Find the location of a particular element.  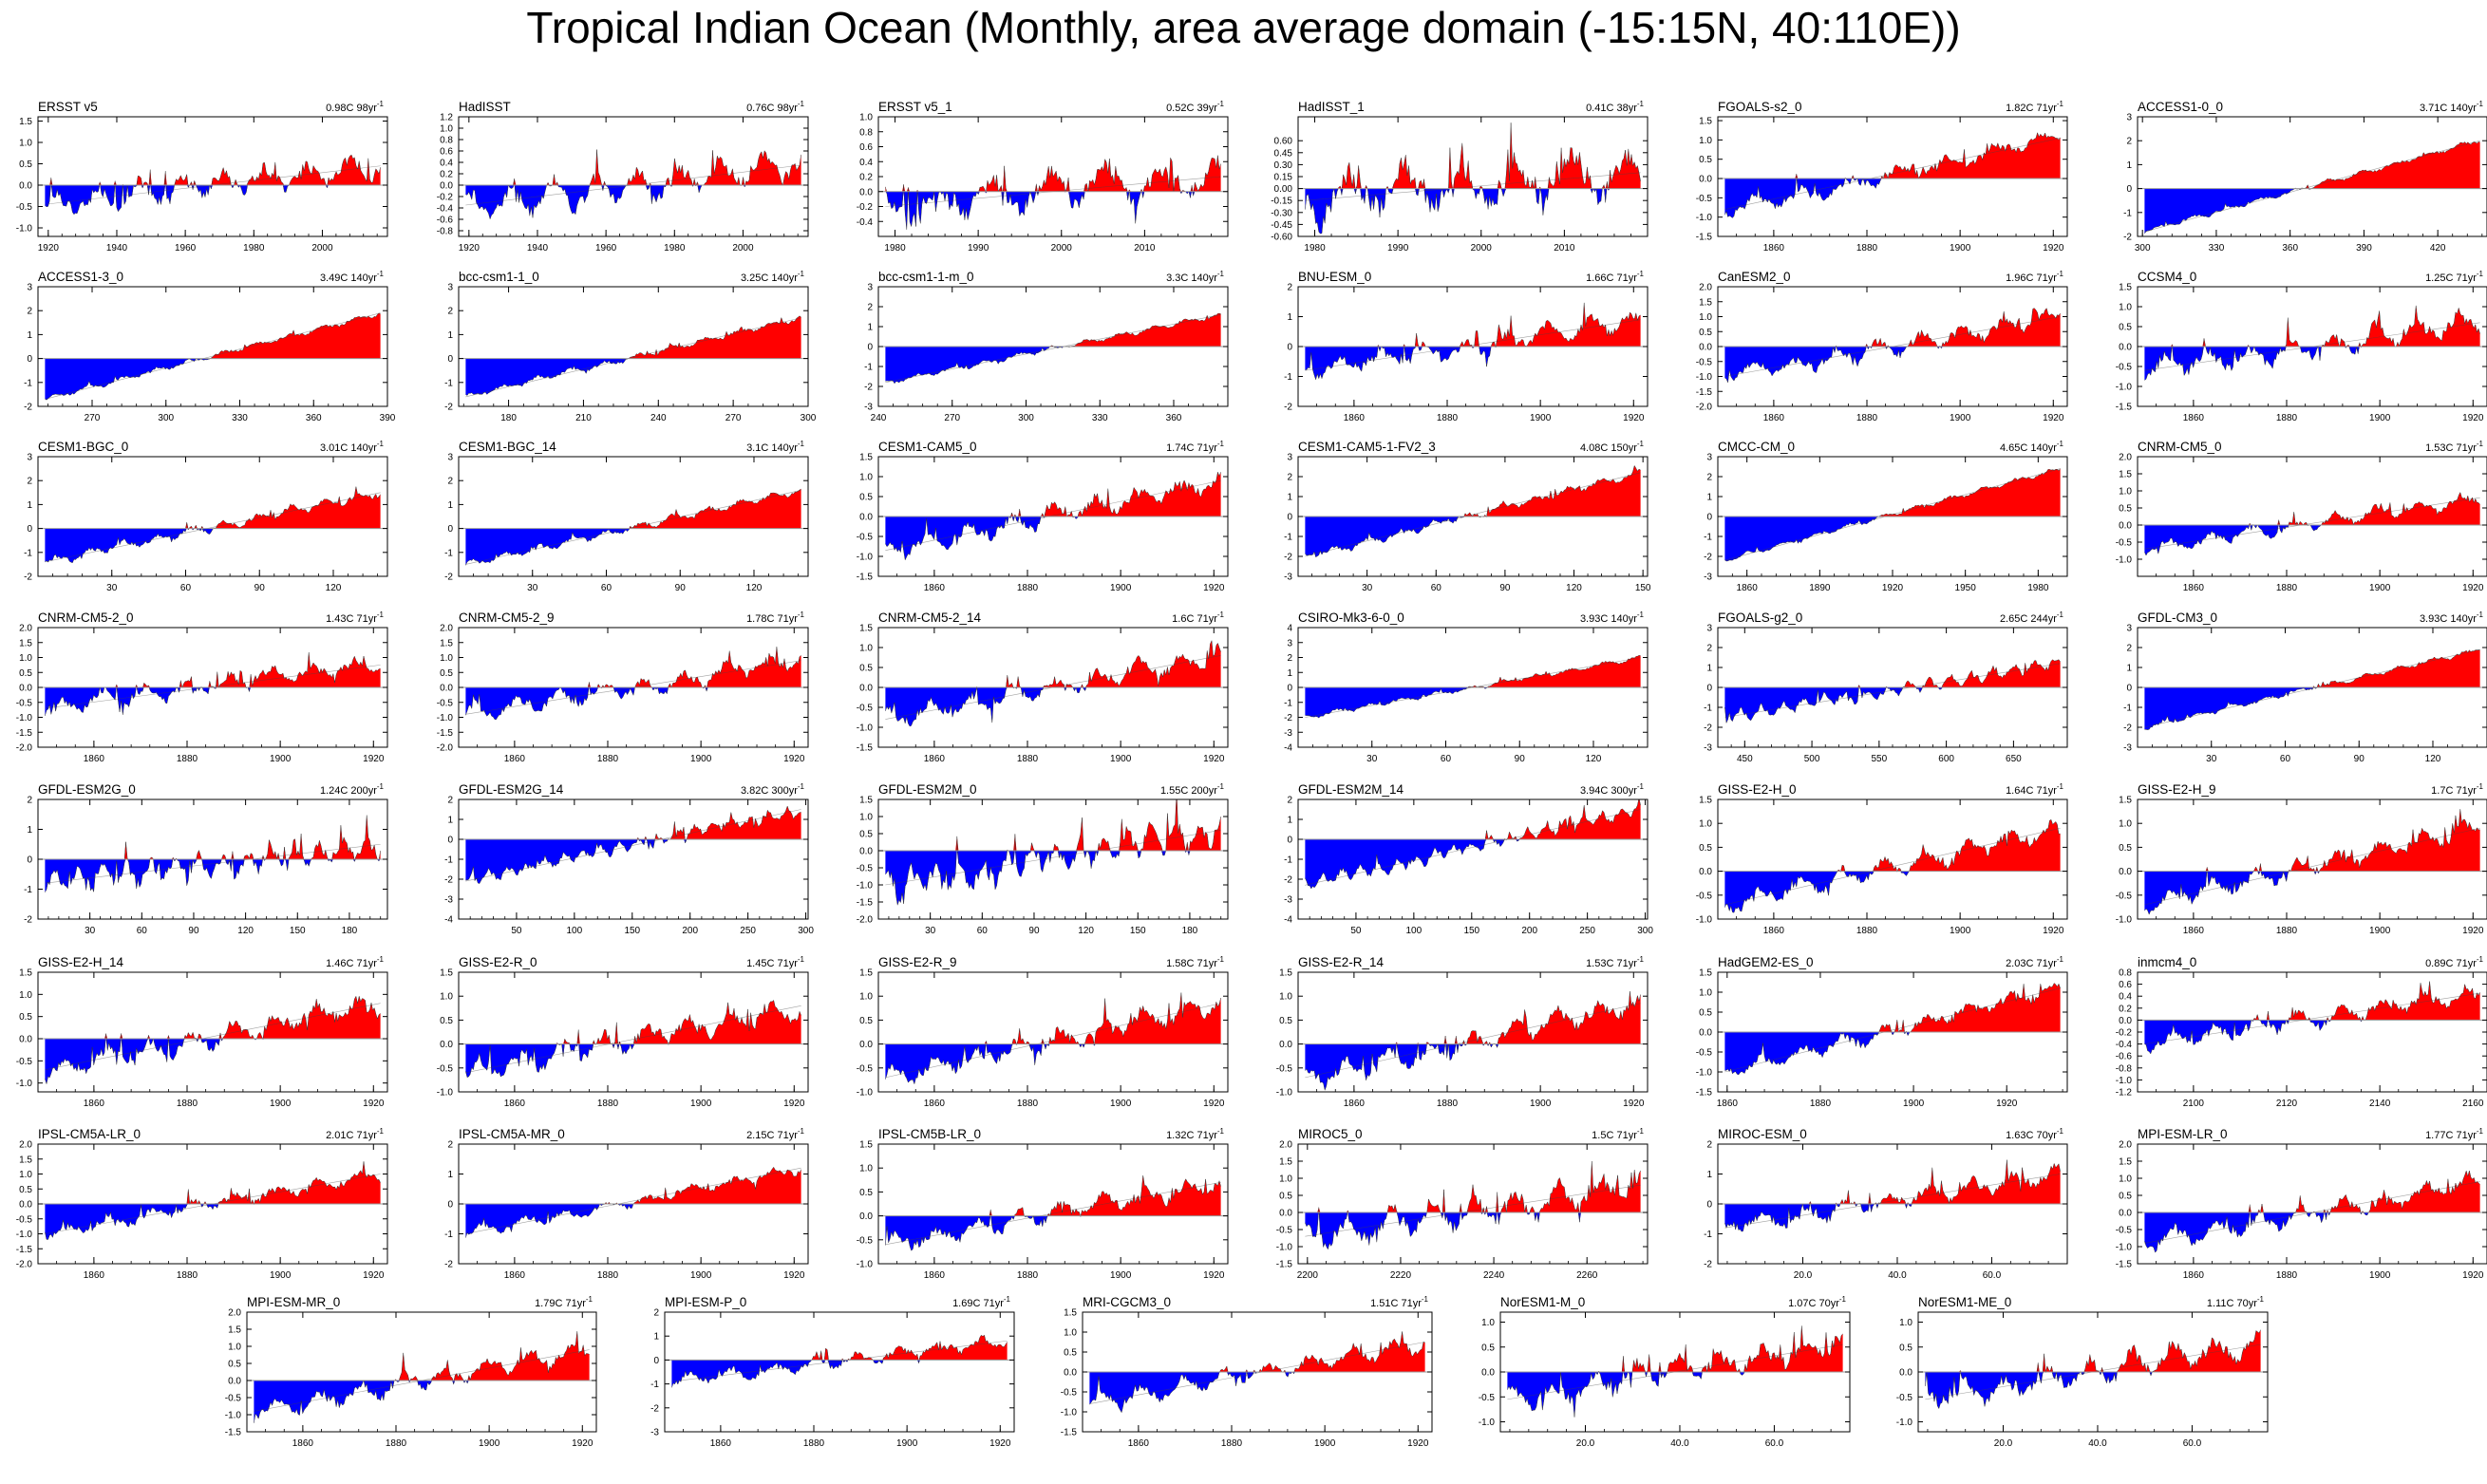

panel-title: GFDL-CM3_0 is located at coordinates (2177, 618).